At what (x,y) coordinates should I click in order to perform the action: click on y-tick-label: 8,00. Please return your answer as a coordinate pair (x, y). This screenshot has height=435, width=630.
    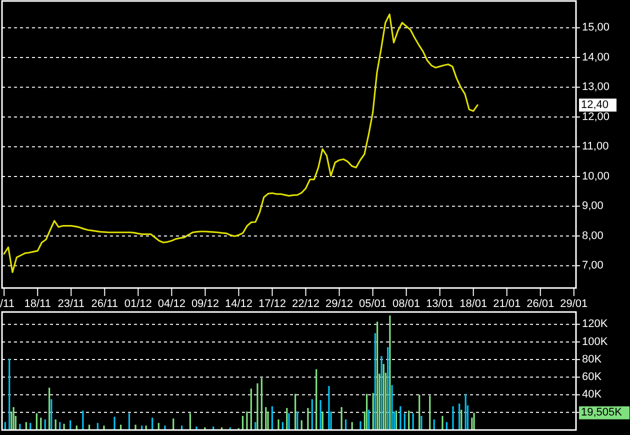
    Looking at the image, I should click on (593, 236).